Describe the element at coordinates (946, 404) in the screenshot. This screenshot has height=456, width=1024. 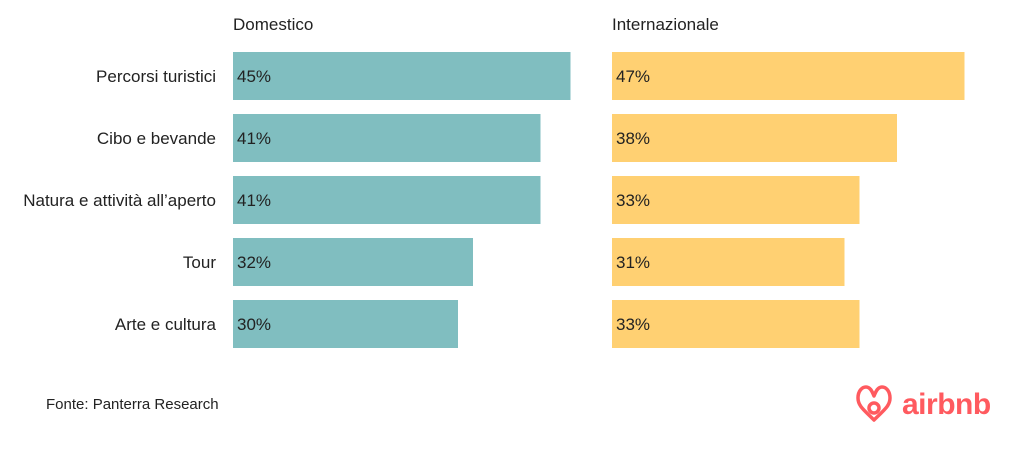
I see `brand-name: airbnb` at that location.